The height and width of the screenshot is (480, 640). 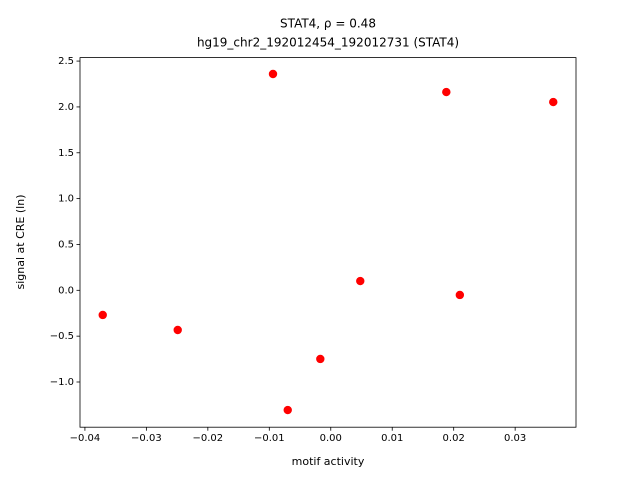 I want to click on chart-subtitle: hg19_chr2_192012454_192012731 (STAT4), so click(x=328, y=43).